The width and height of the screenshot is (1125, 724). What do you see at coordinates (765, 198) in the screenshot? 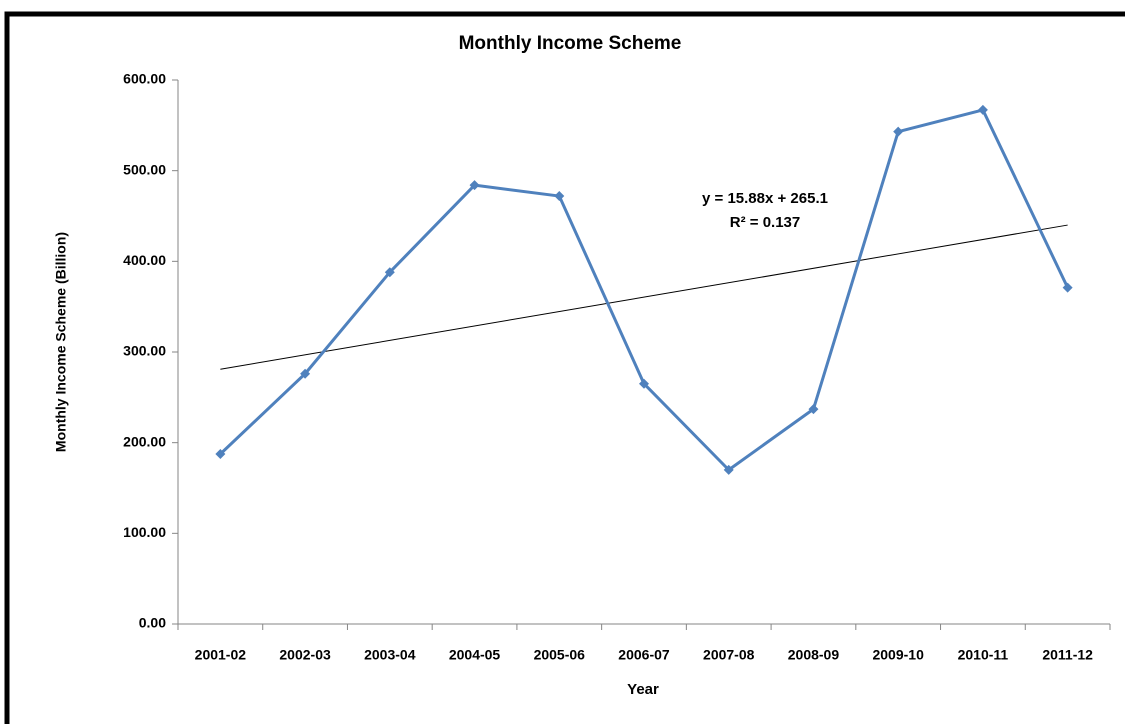
I see `trend-equation: y = 15.88x + 265.1` at bounding box center [765, 198].